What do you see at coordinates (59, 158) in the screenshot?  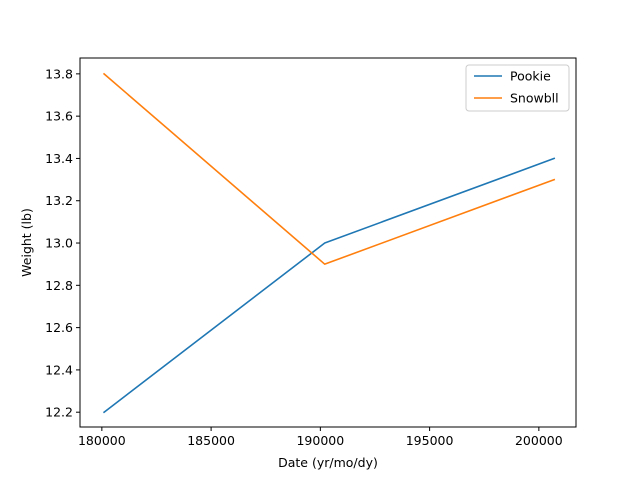 I see `y-tick-label: 13.4` at bounding box center [59, 158].